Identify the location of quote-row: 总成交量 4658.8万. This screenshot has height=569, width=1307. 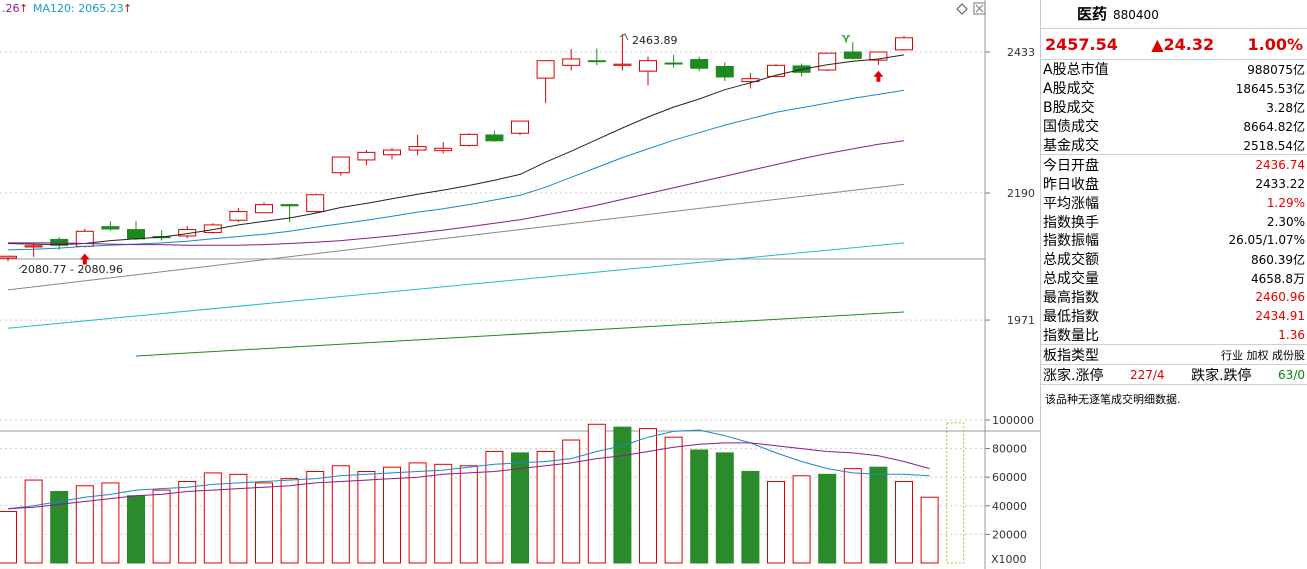
(1174, 278).